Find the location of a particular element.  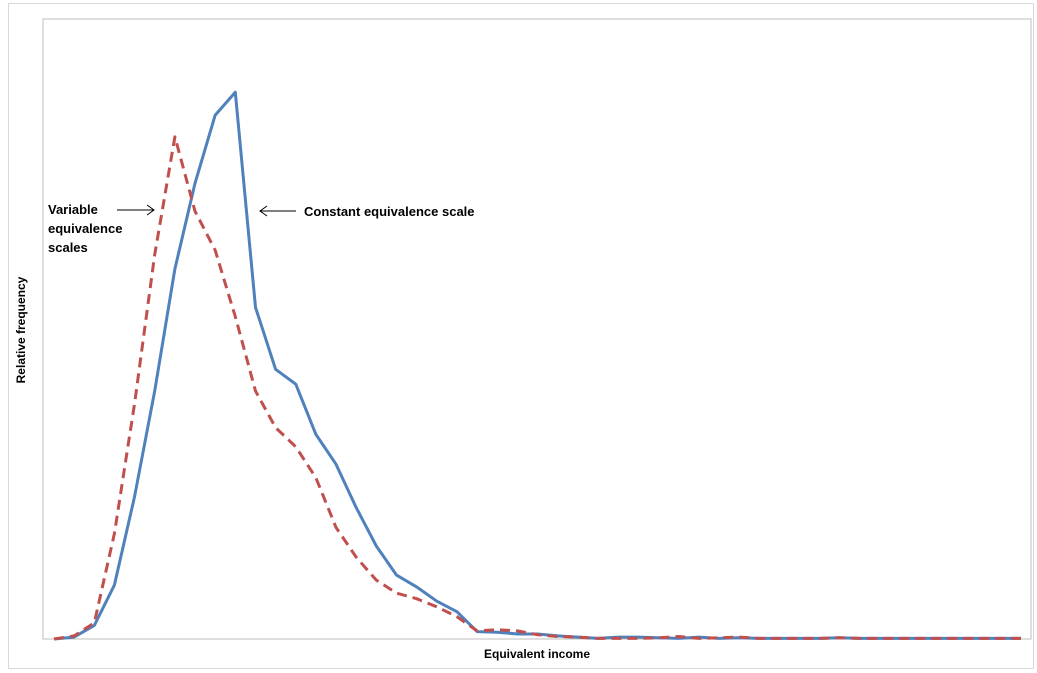

annotation-variable-line-2: equivalence is located at coordinates (85, 228).